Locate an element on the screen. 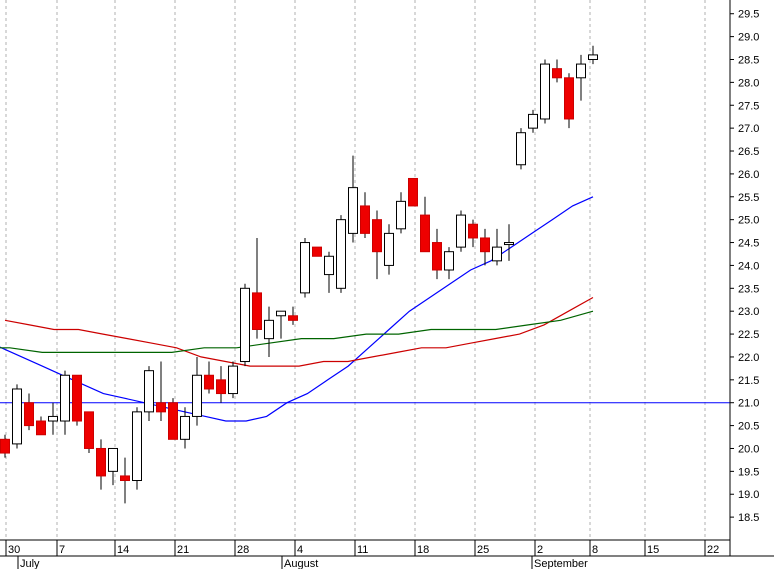 The image size is (774, 569). y-tick-label: 19.5 is located at coordinates (748, 472).